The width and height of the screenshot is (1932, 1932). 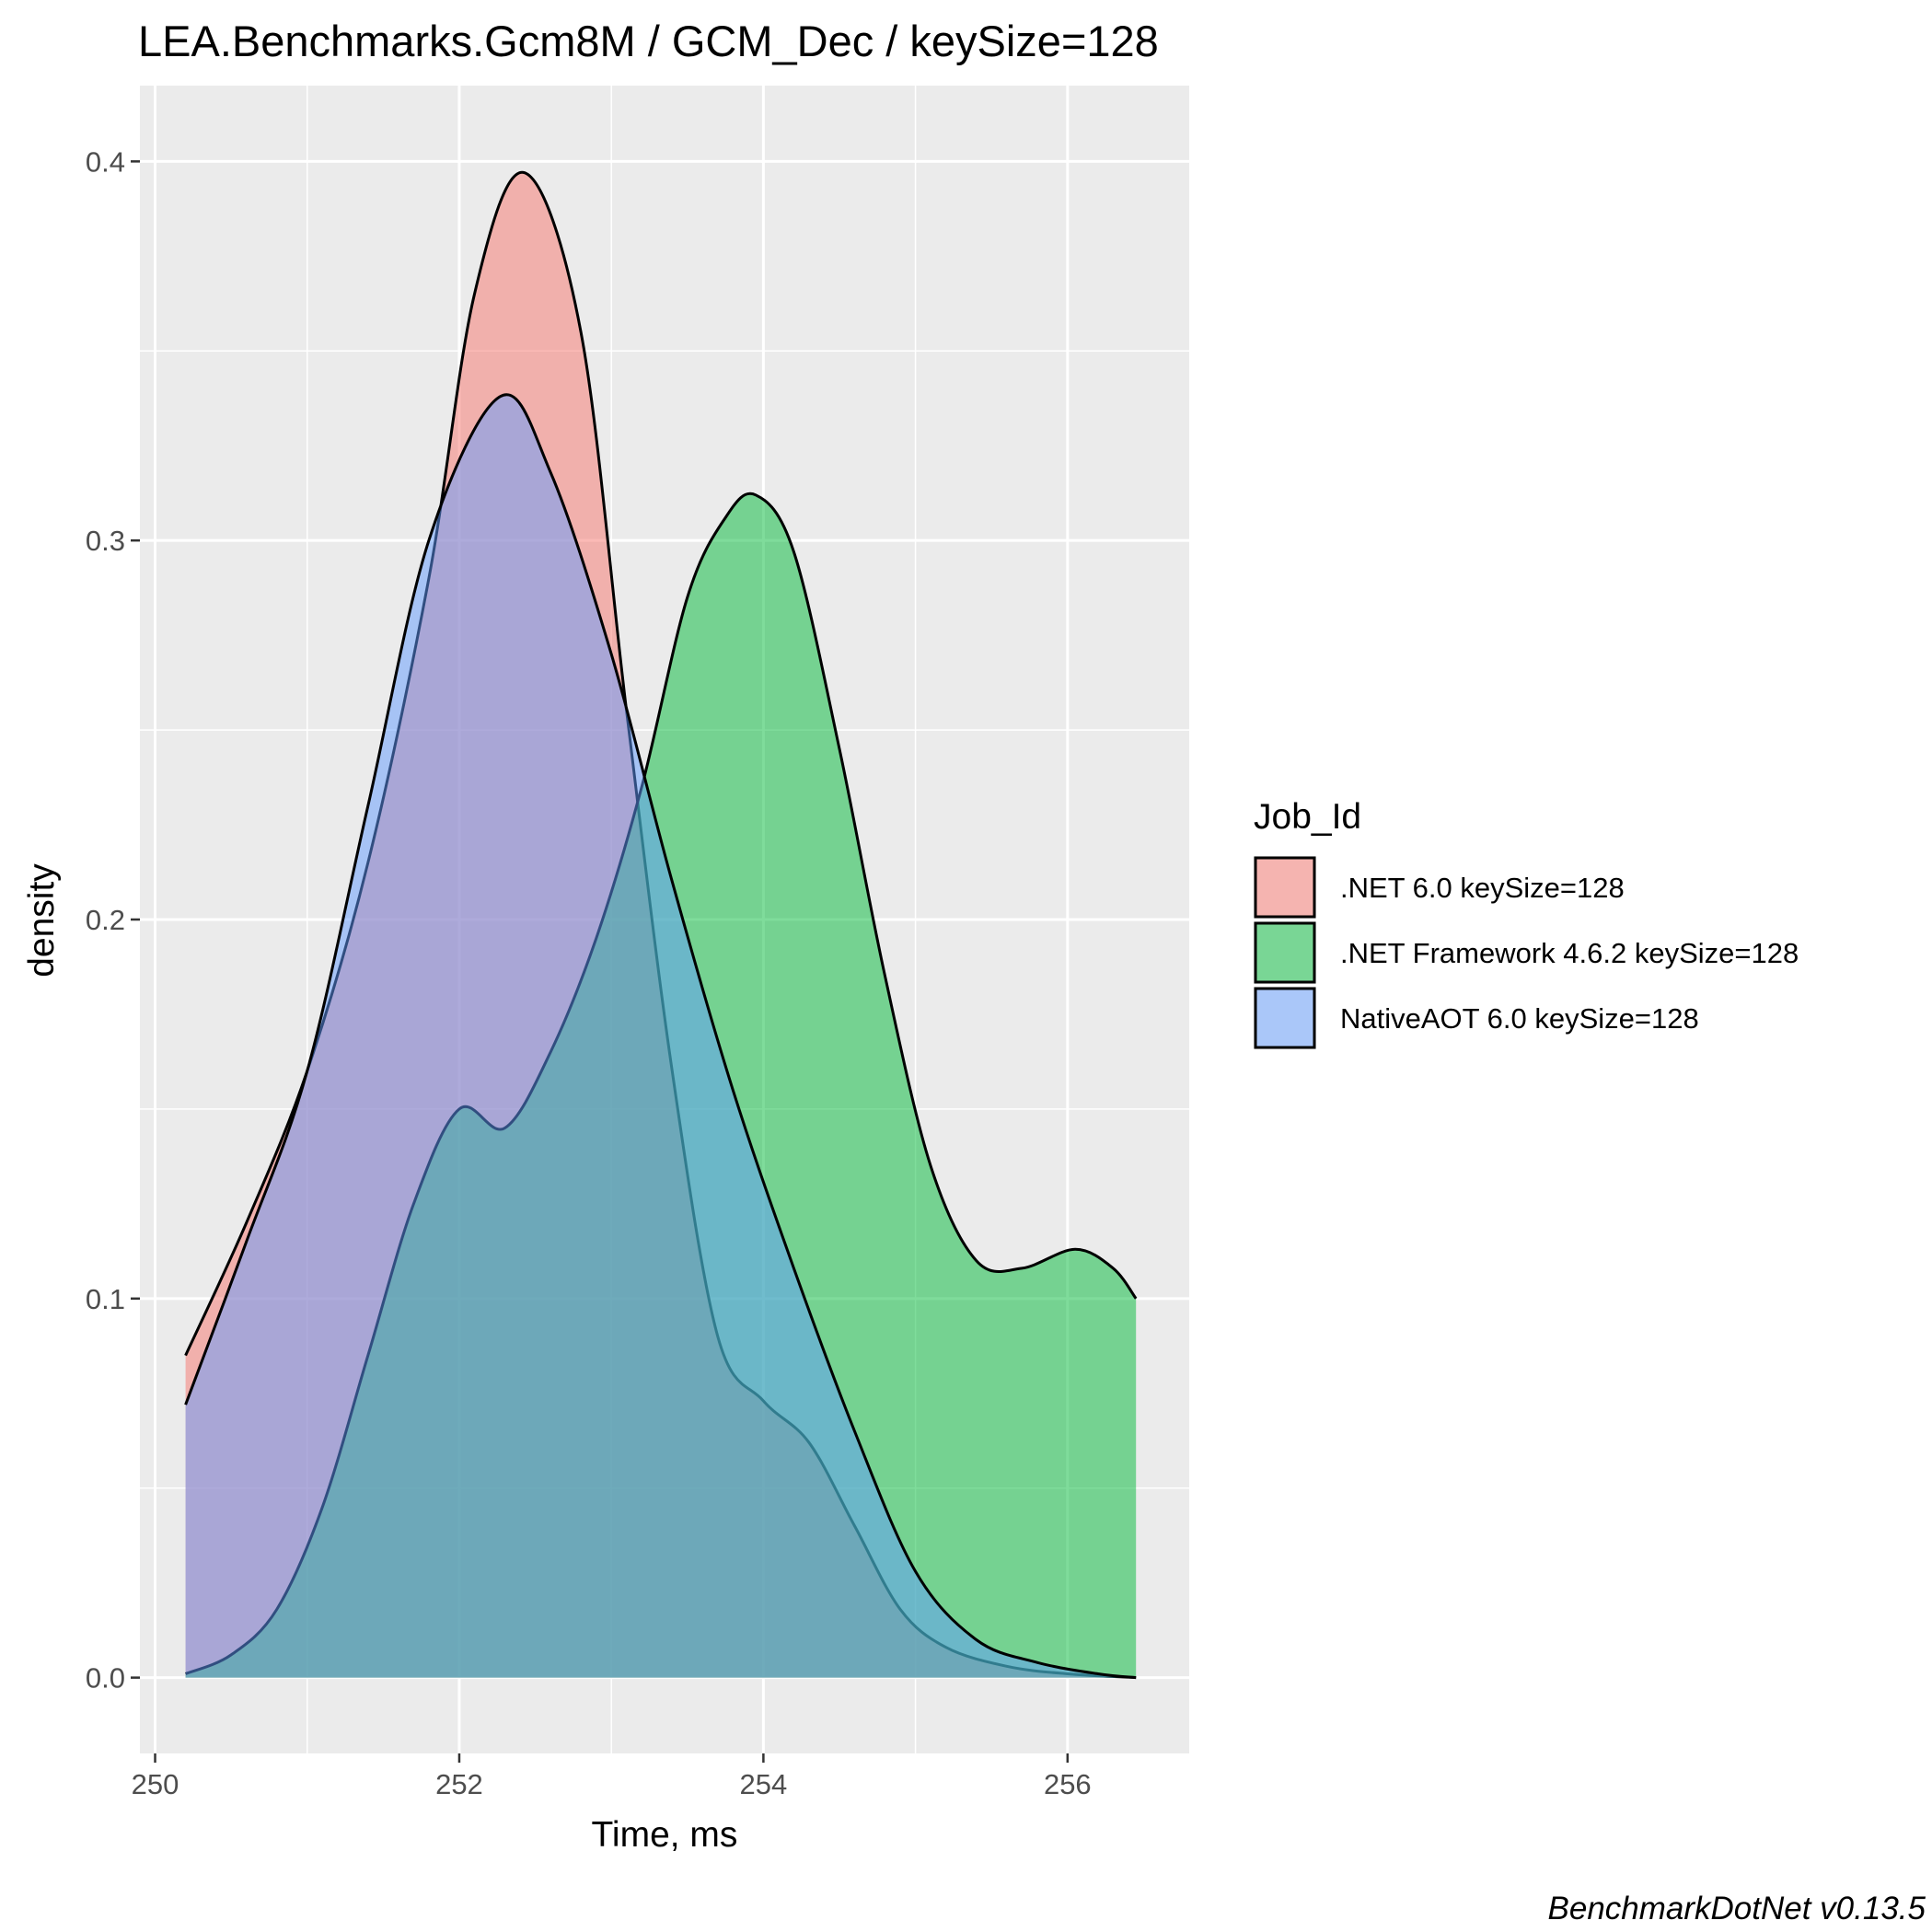 I want to click on y-tick-label: 0.0, so click(x=105, y=1679).